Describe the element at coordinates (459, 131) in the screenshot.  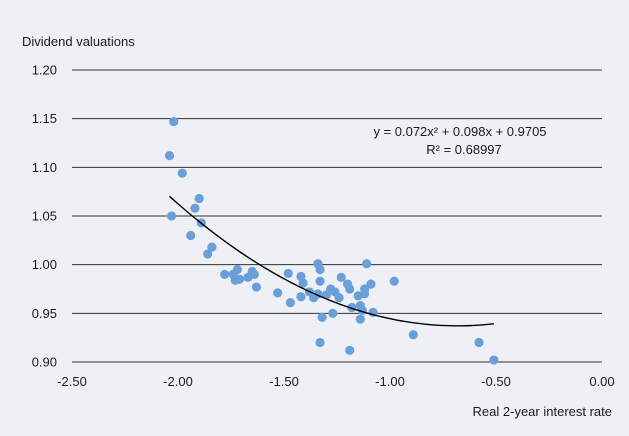
I see `trendline-equation: y = 0.072x² + 0.098x + 0.9705` at that location.